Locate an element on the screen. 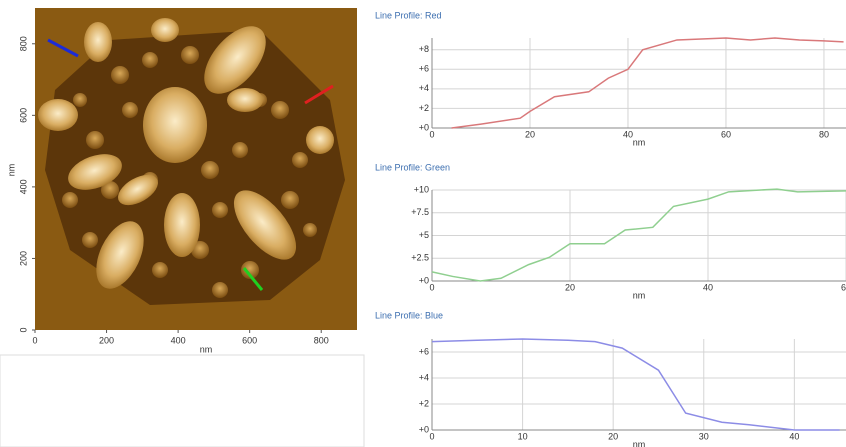 The width and height of the screenshot is (846, 447). y-axis-label: nm is located at coordinates (11, 170).